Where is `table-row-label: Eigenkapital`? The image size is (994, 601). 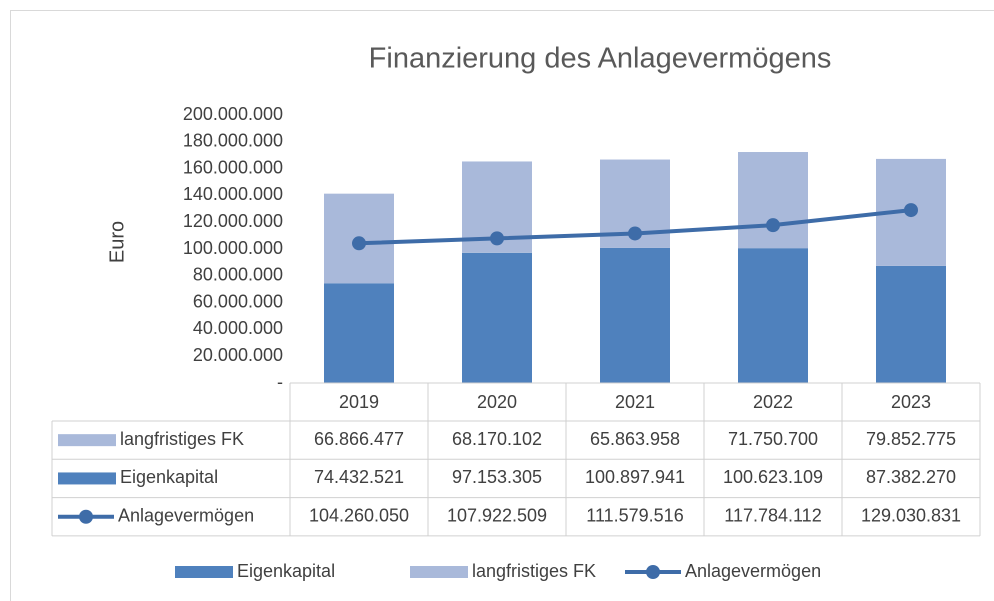
table-row-label: Eigenkapital is located at coordinates (169, 477).